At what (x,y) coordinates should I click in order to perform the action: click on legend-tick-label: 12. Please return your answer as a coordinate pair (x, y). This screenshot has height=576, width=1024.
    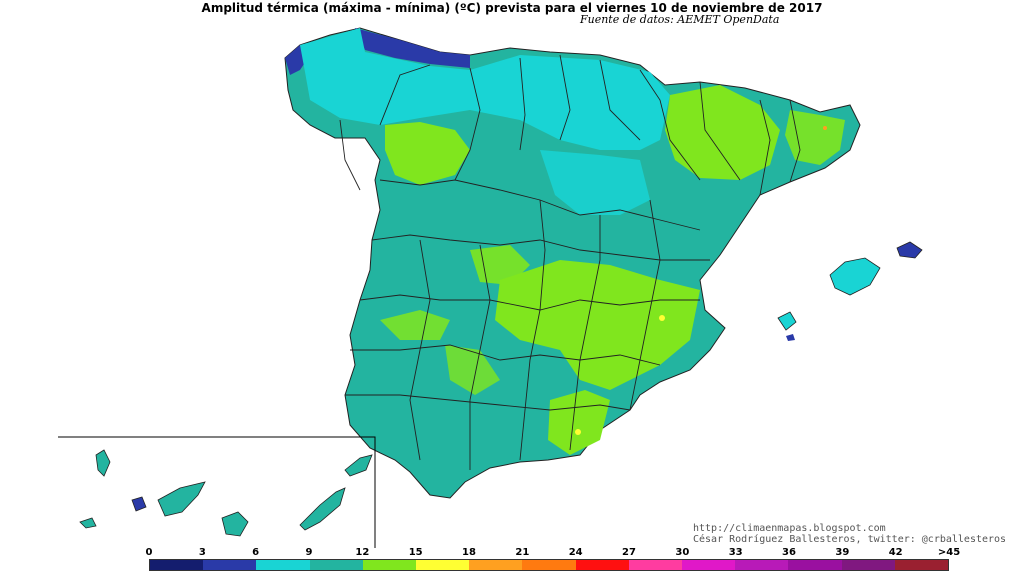
    Looking at the image, I should click on (362, 552).